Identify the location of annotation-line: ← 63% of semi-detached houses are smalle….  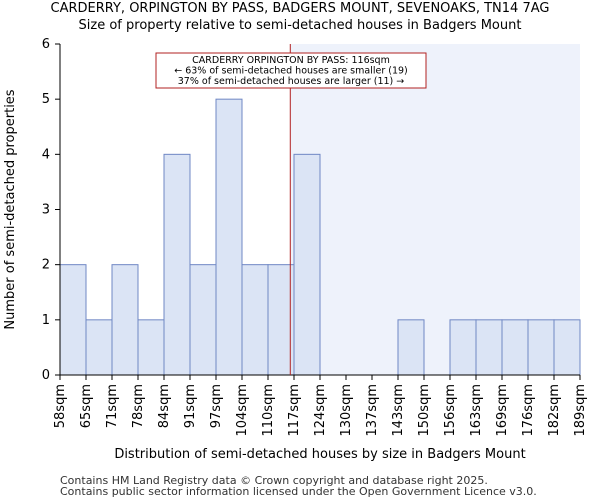
(291, 71).